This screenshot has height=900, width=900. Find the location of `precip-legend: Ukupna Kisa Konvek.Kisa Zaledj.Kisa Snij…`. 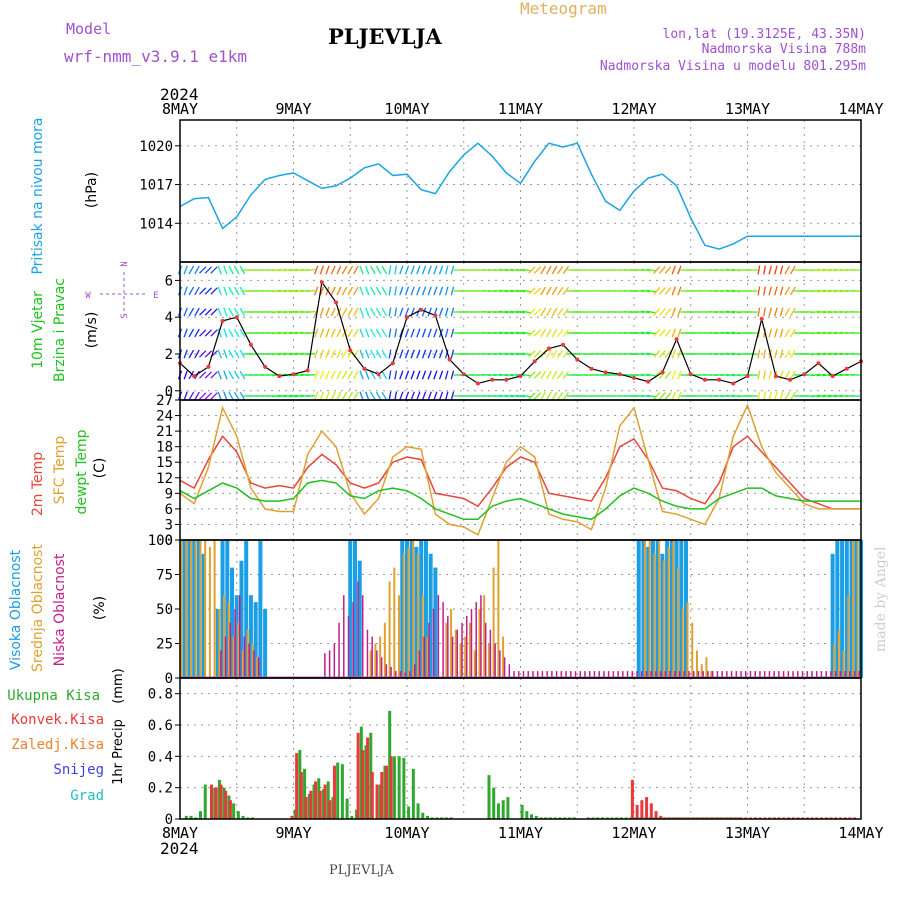

precip-legend: Ukupna Kisa Konvek.Kisa Zaledj.Kisa Snij… is located at coordinates (55, 746).